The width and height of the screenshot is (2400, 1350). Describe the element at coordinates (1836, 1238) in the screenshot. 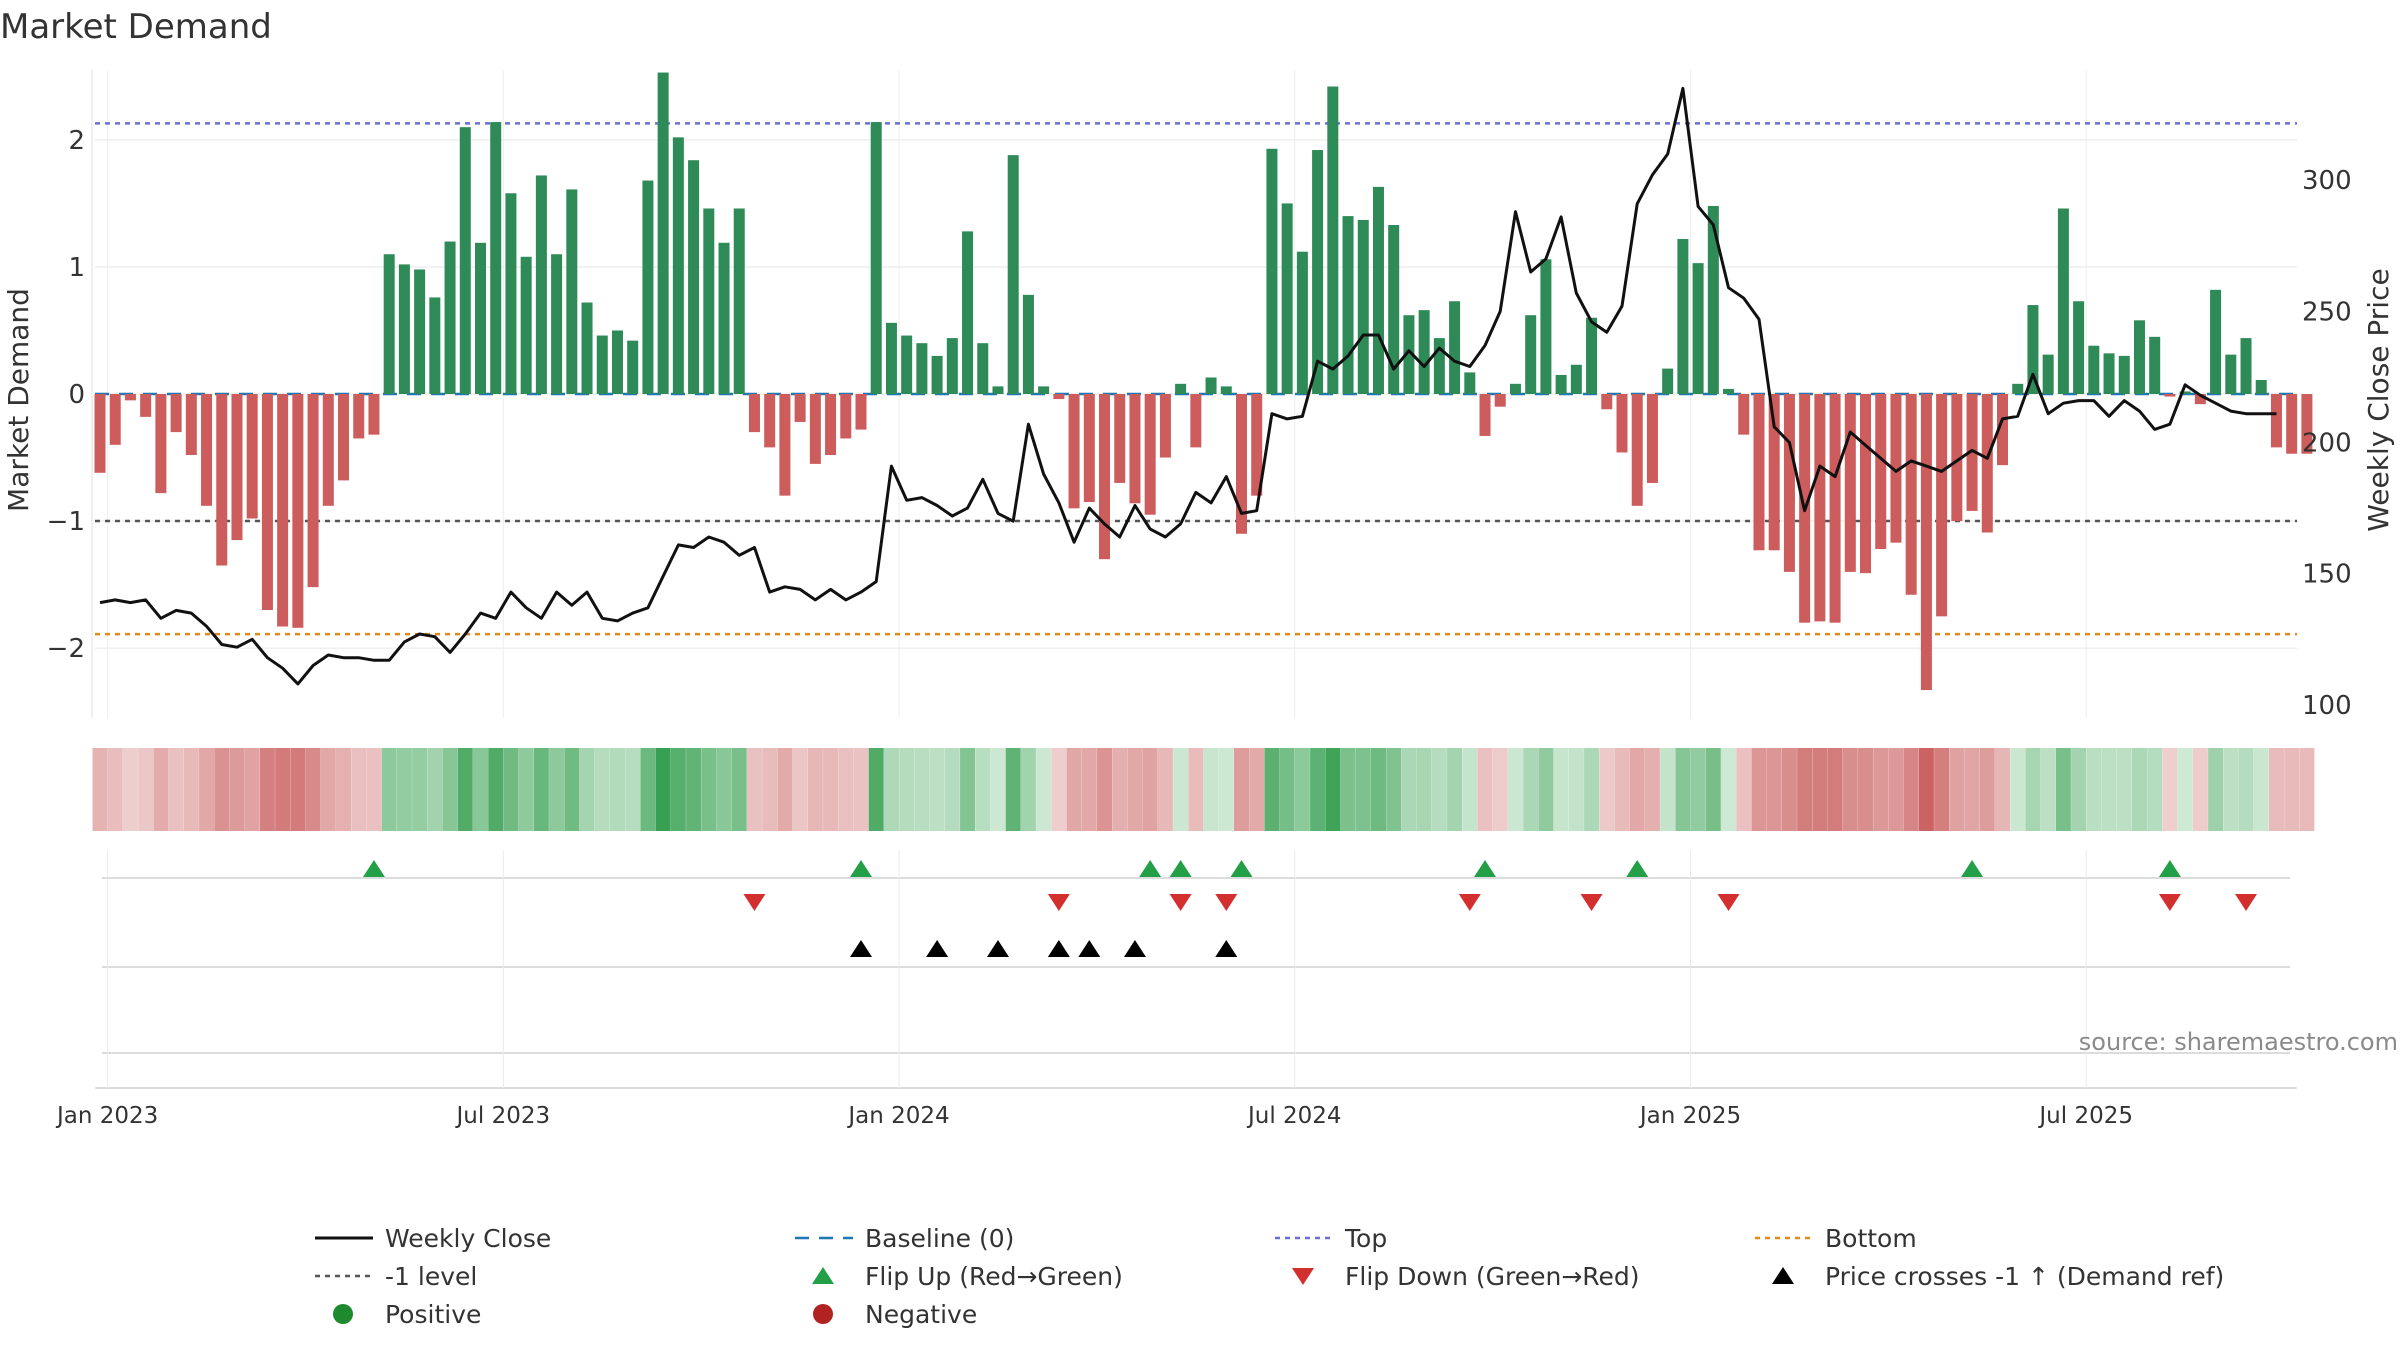

I see `legend-item: Bottom` at that location.